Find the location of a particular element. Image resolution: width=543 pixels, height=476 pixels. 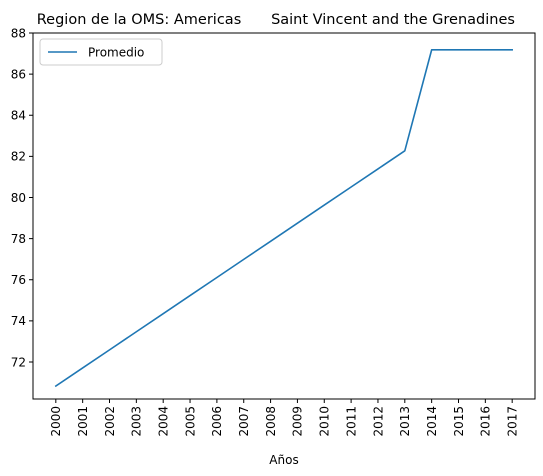

y-tick-label: 74 is located at coordinates (18, 321).